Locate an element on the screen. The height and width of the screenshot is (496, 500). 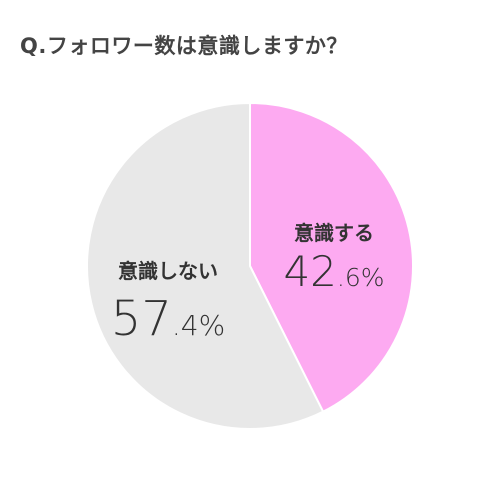
slice-value-fraction: .6 is located at coordinates (349, 277).